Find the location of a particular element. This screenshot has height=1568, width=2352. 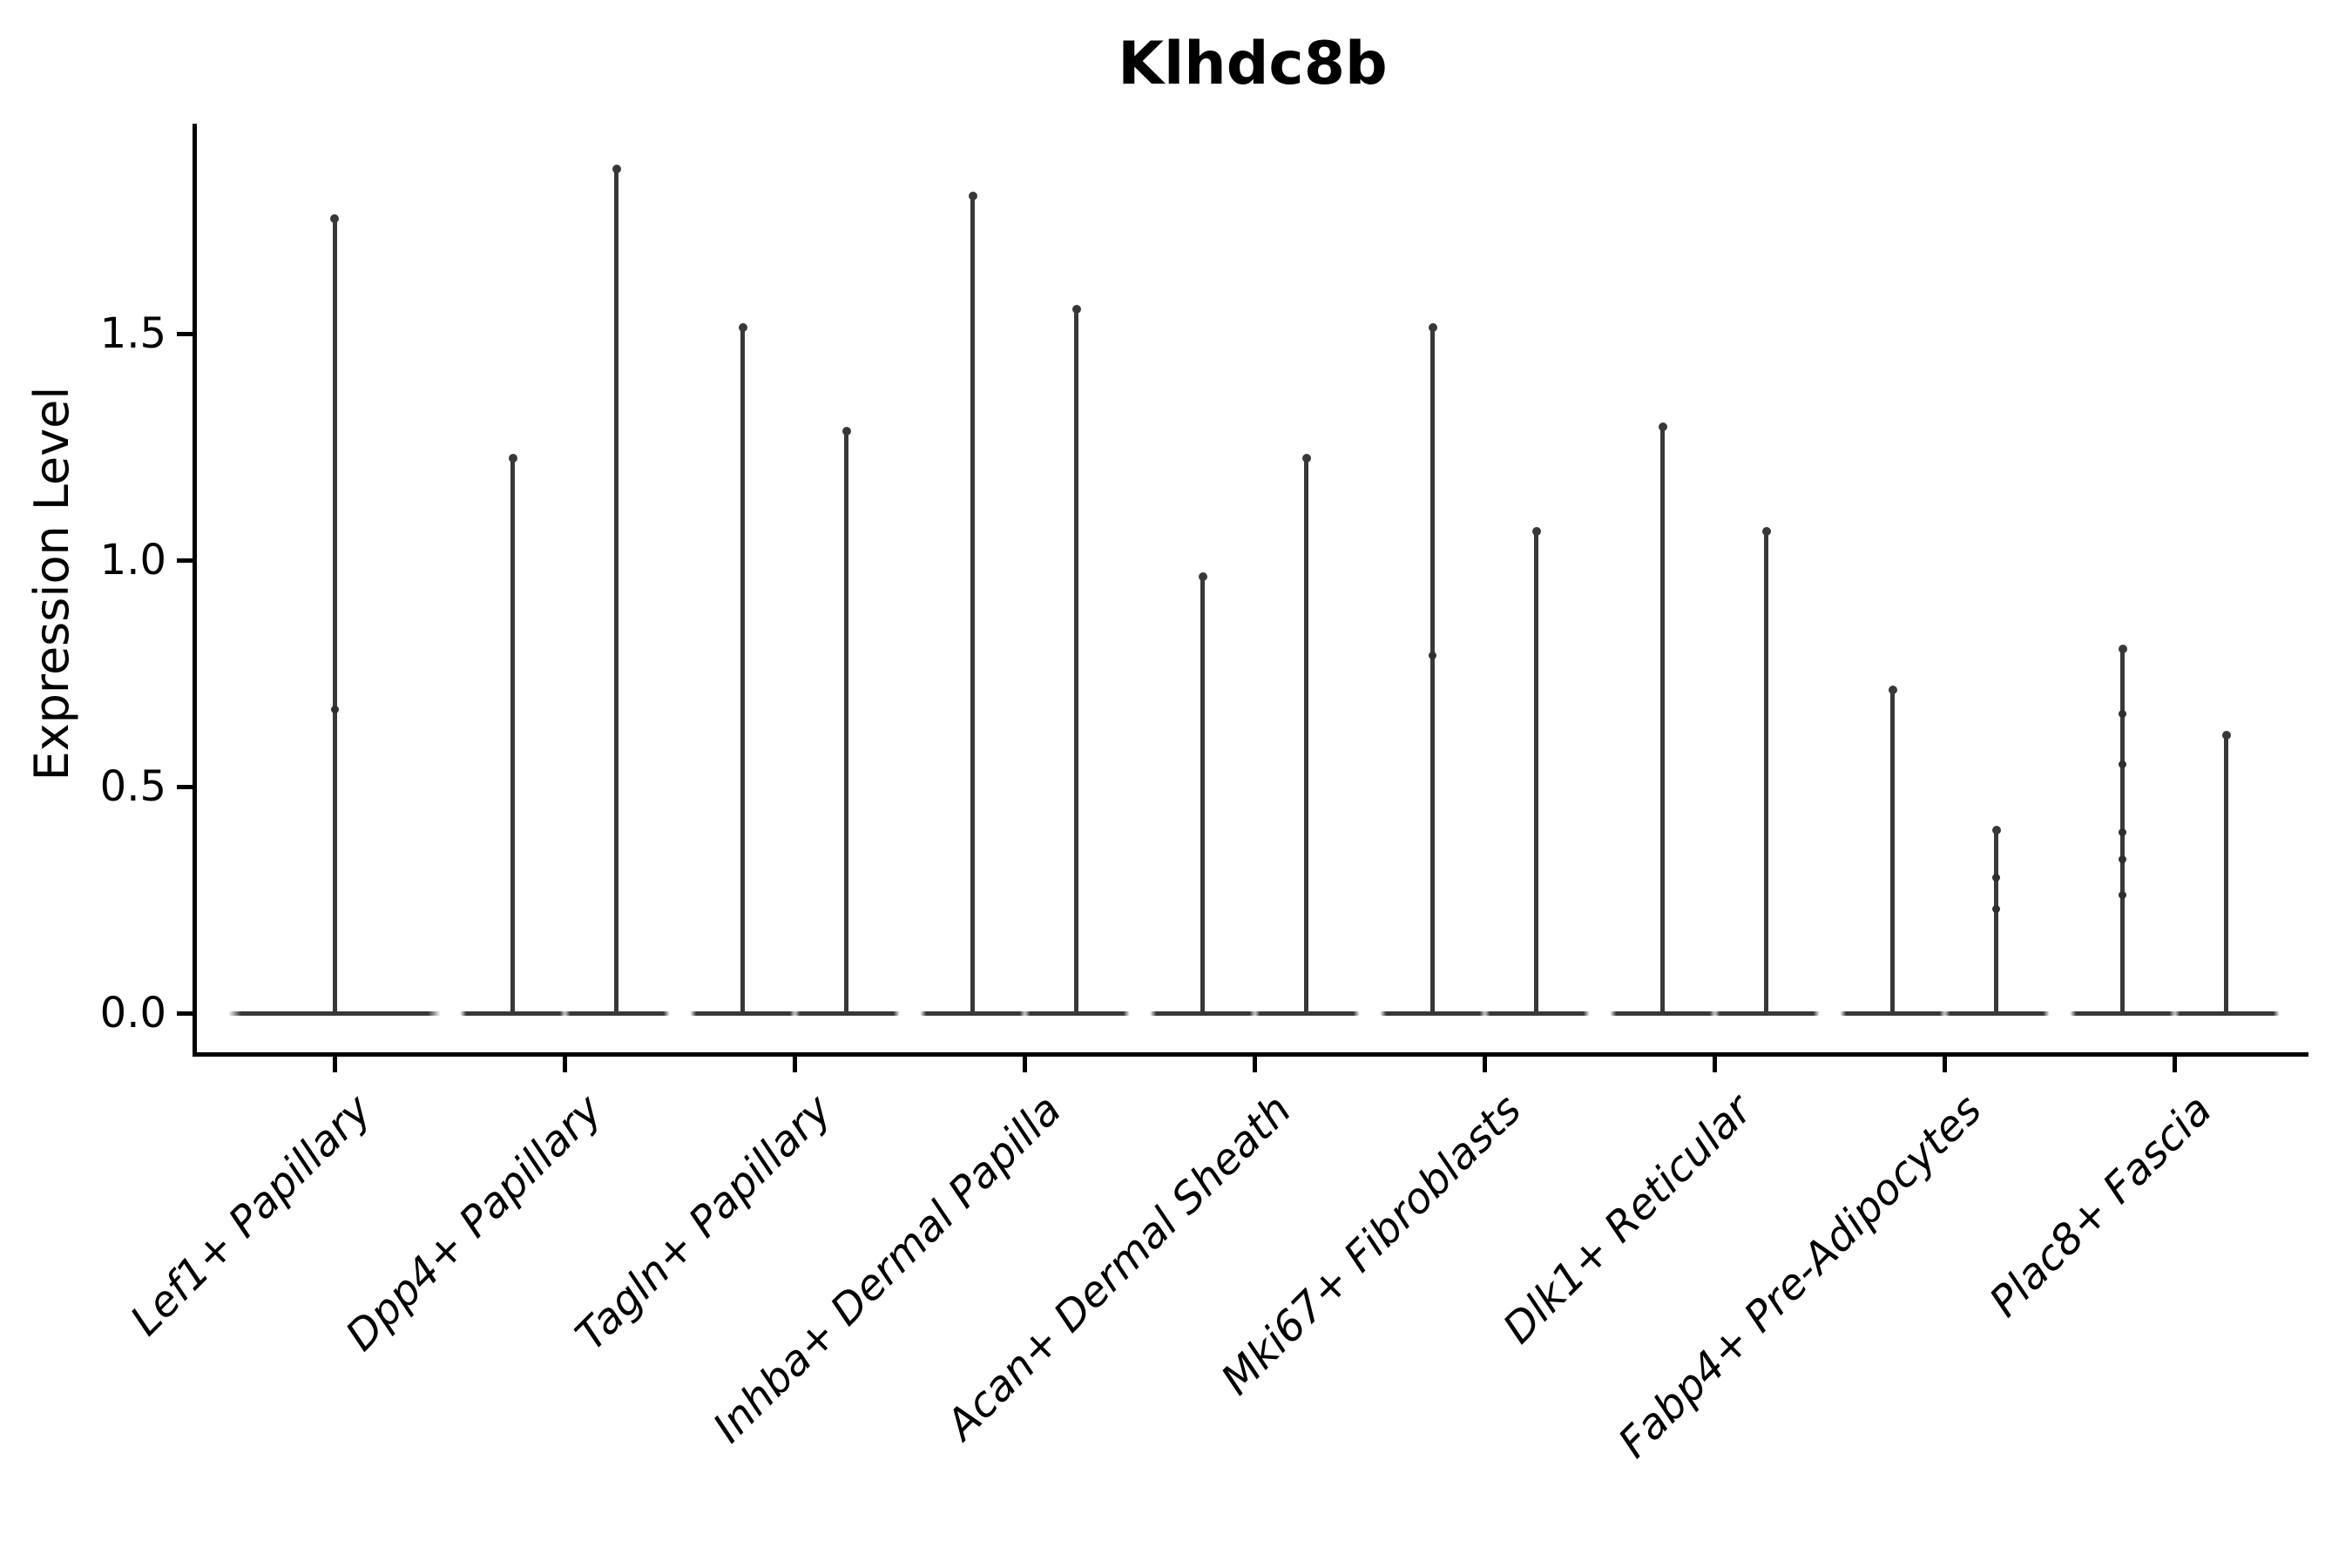

x-tick-label: Dpp4+ Papillary is located at coordinates (474, 1223).